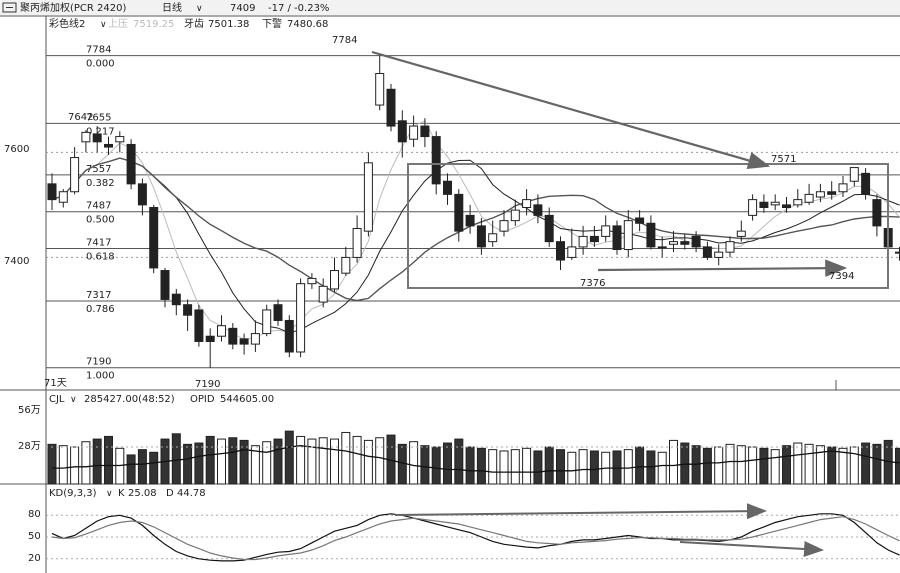 This screenshot has width=900, height=573. What do you see at coordinates (199, 9) in the screenshot?
I see `chevron-down-icon: ∨` at bounding box center [199, 9].